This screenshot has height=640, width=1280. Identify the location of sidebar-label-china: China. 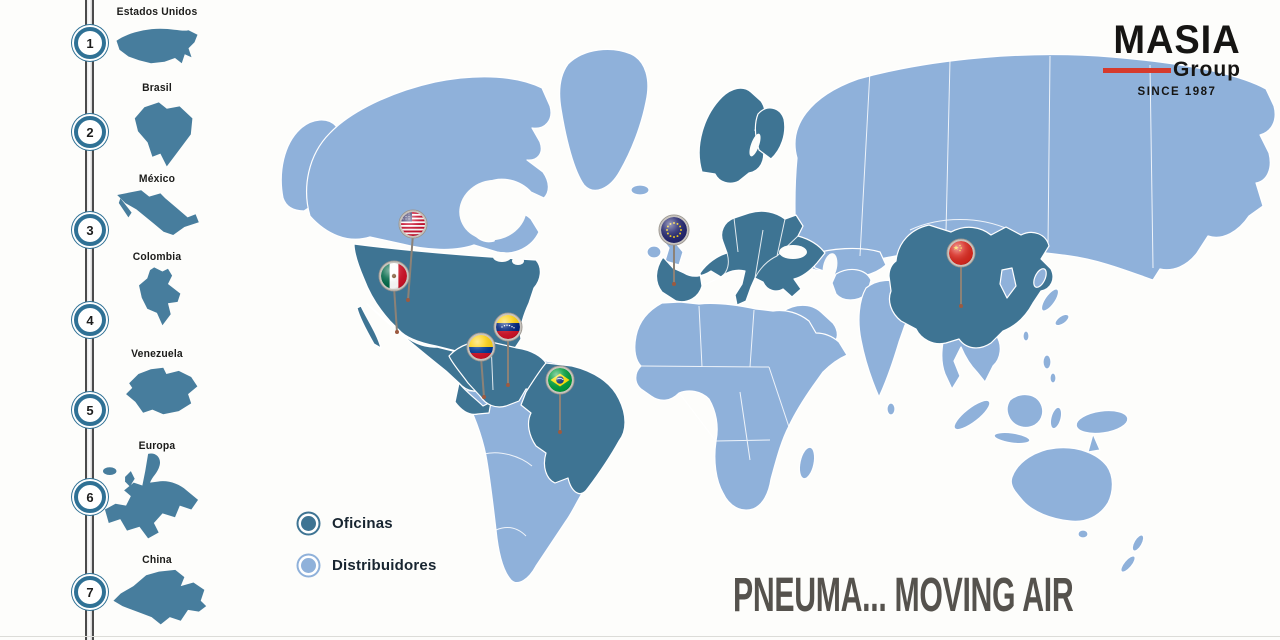
(157, 560).